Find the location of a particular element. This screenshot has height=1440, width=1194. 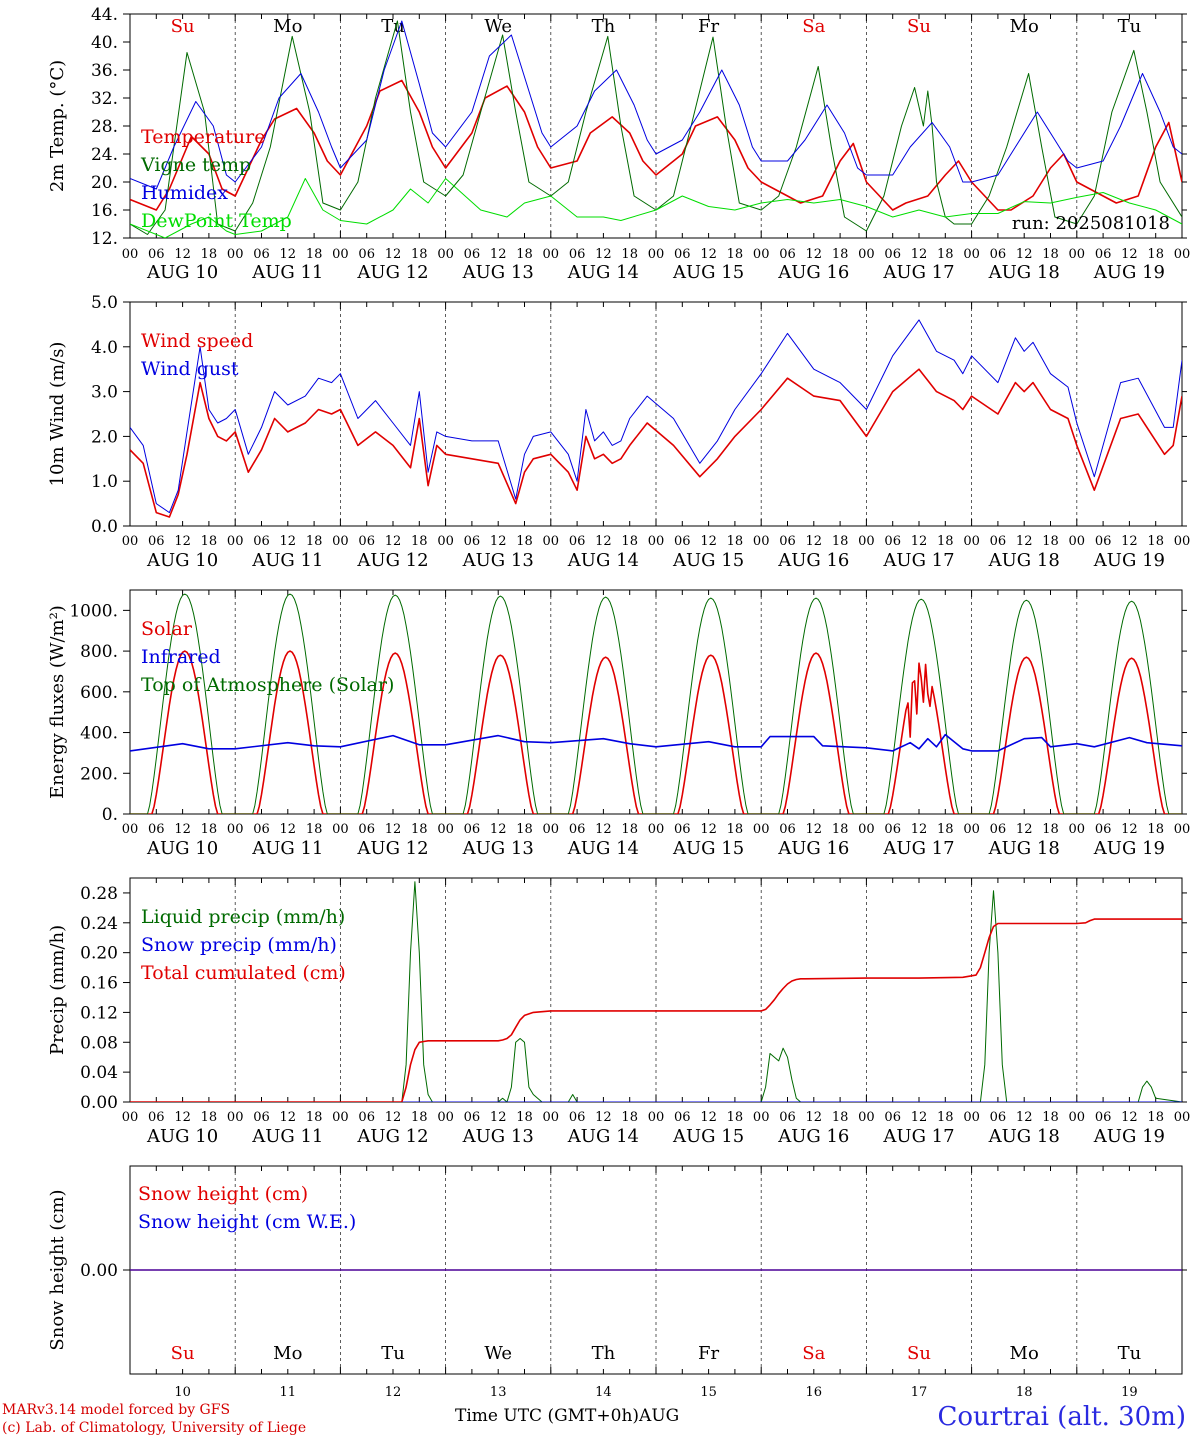

y-tick-label: 32. is located at coordinates (104, 99).